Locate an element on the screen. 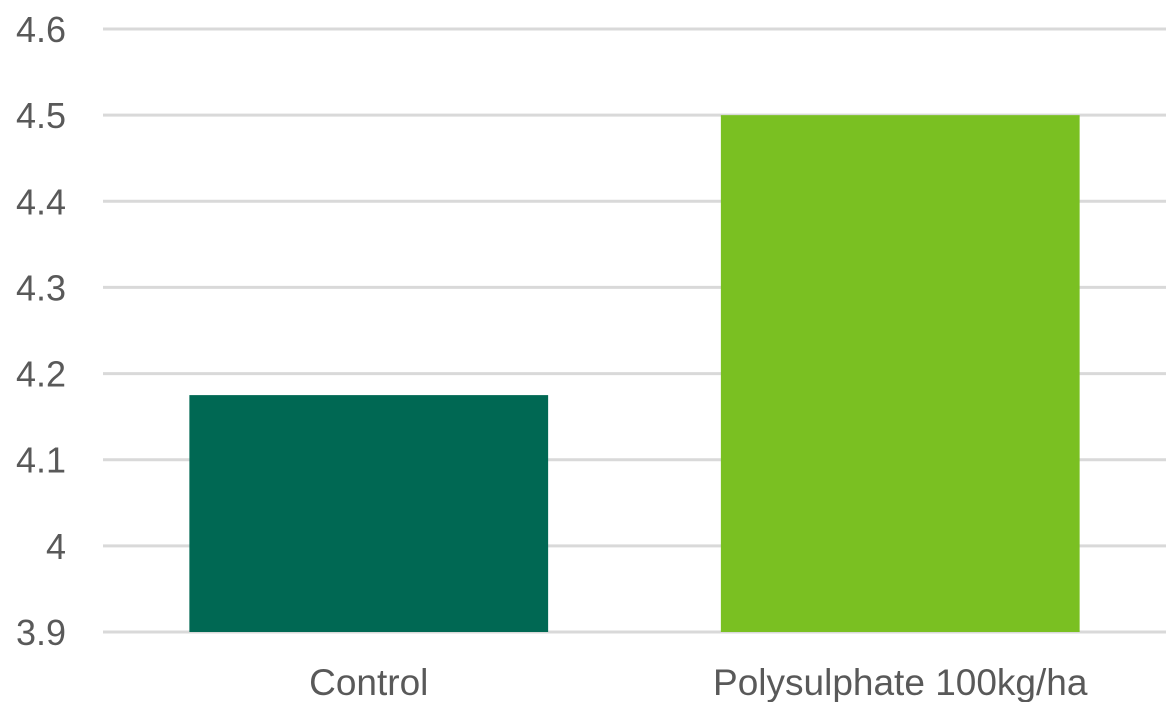 The image size is (1166, 702). y-tick-label: 4 is located at coordinates (56, 546).